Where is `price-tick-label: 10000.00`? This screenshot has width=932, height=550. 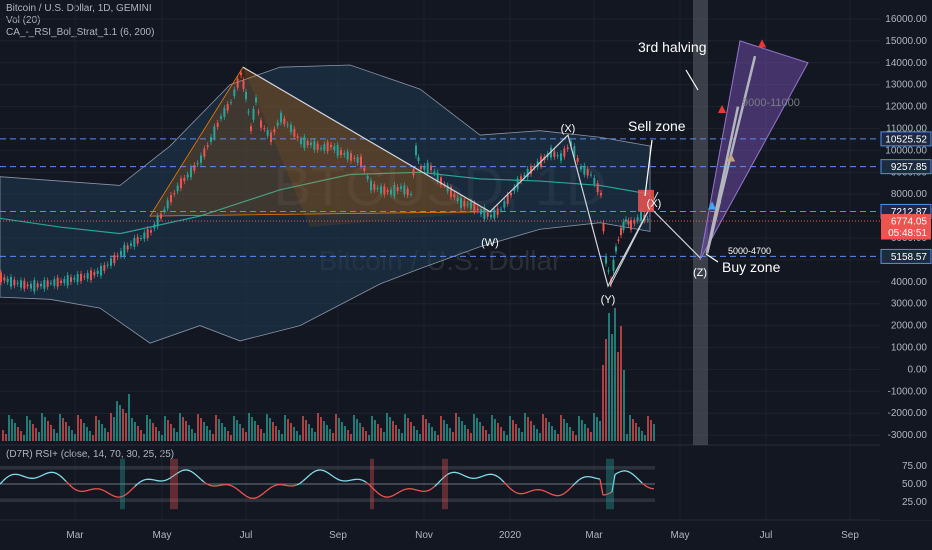
price-tick-label: 10000.00 is located at coordinates (906, 150).